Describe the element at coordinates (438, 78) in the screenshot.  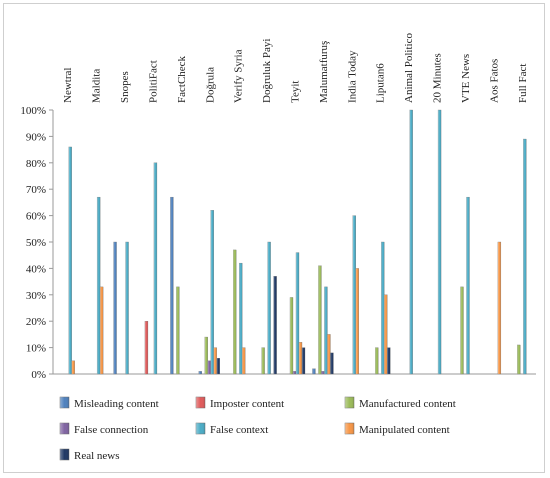
I see `category-label-20-minutes: 20 Minutes` at that location.